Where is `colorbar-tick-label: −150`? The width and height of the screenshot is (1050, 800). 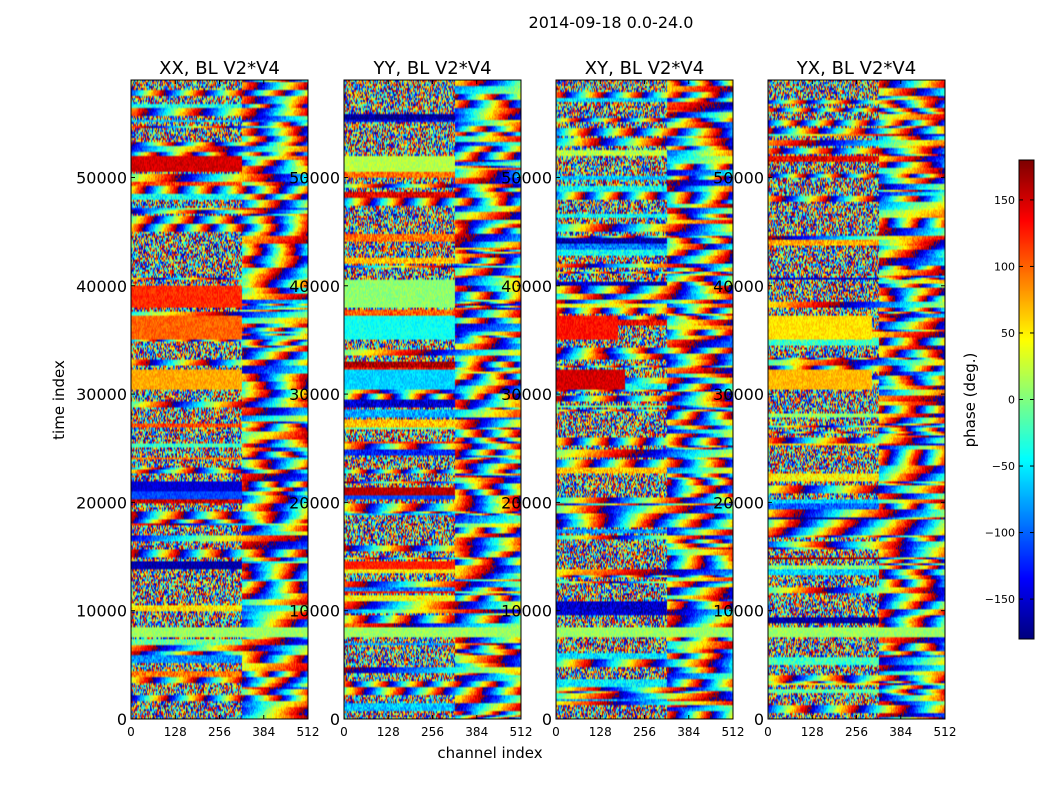 colorbar-tick-label: −150 is located at coordinates (1000, 599).